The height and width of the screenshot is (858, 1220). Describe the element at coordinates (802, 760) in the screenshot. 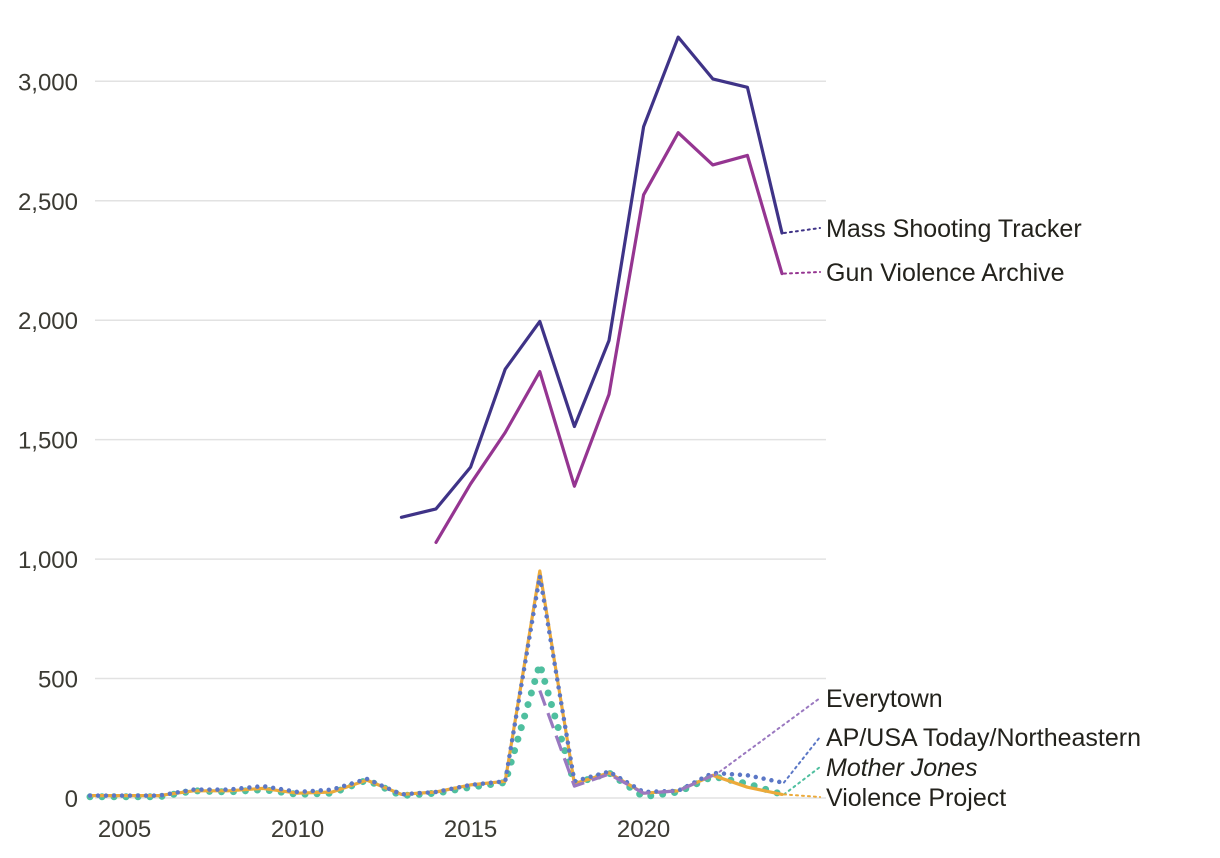

I see `connector-ap-usa-today-northeastern` at that location.